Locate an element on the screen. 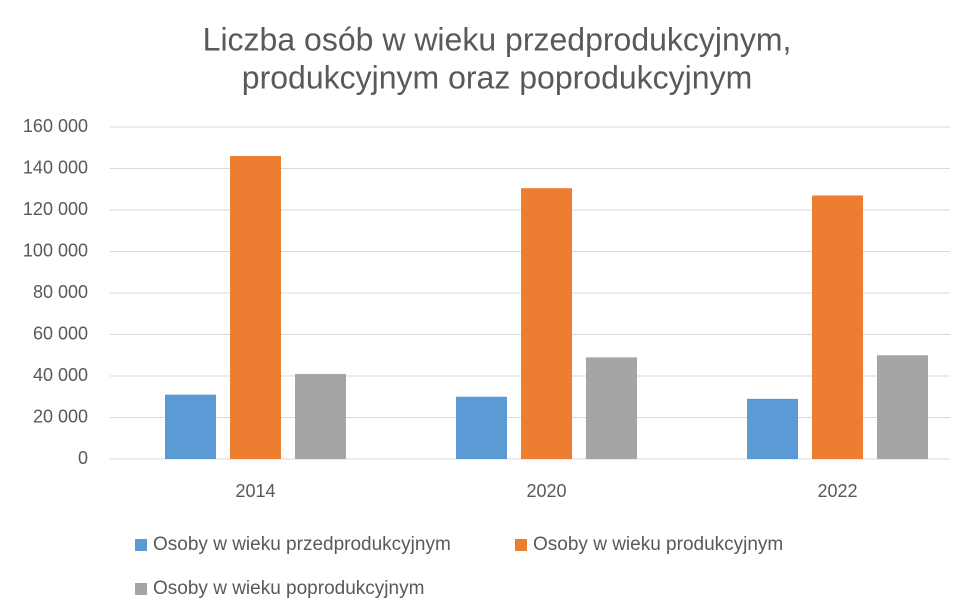 This screenshot has height=599, width=971. y-tick-label: 140 000 is located at coordinates (55, 167).